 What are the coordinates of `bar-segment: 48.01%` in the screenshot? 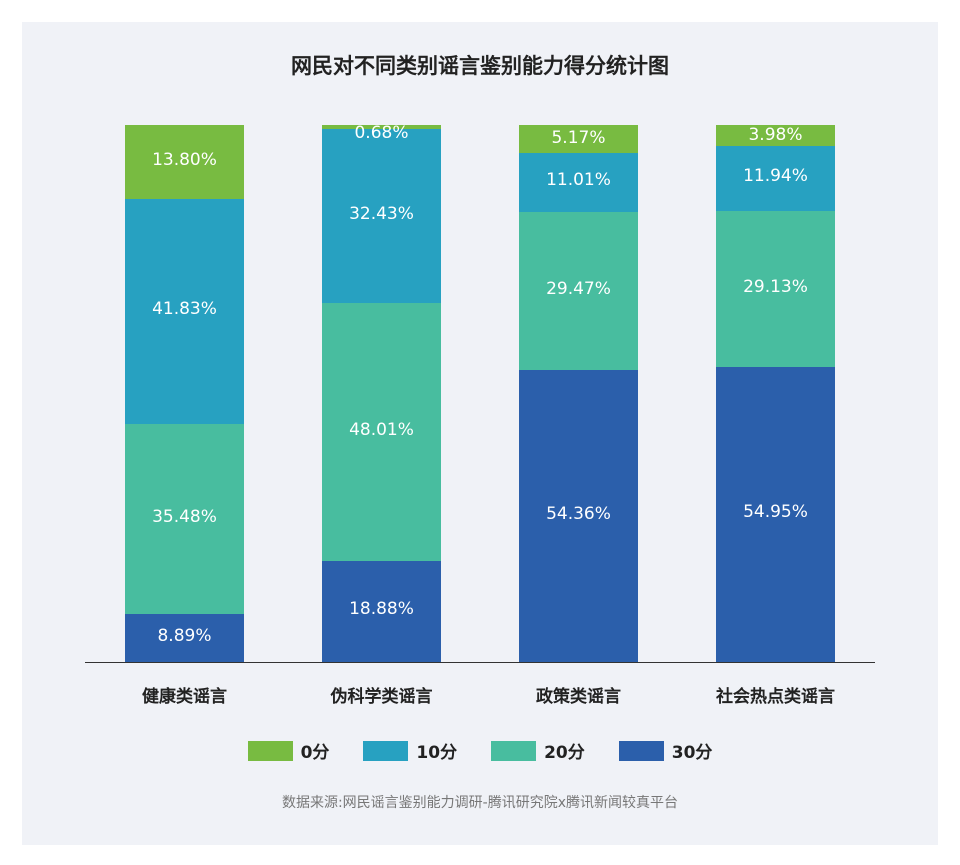 It's located at (381, 431).